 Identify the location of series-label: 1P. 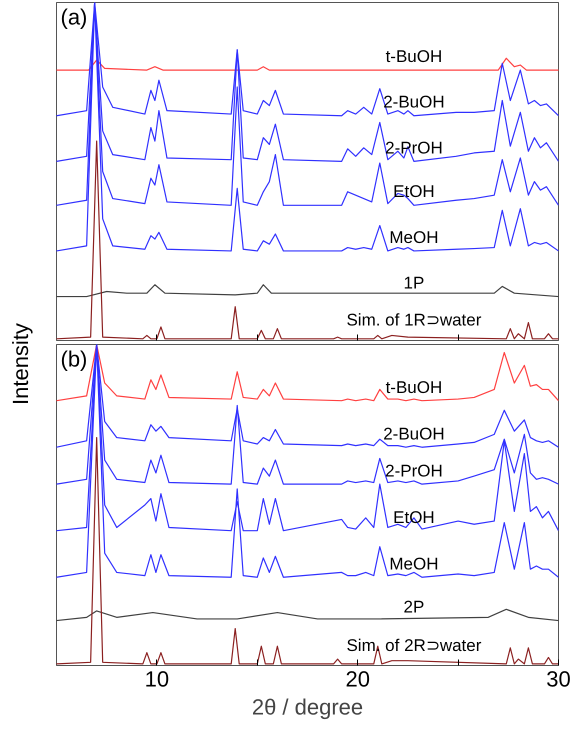
(414, 283).